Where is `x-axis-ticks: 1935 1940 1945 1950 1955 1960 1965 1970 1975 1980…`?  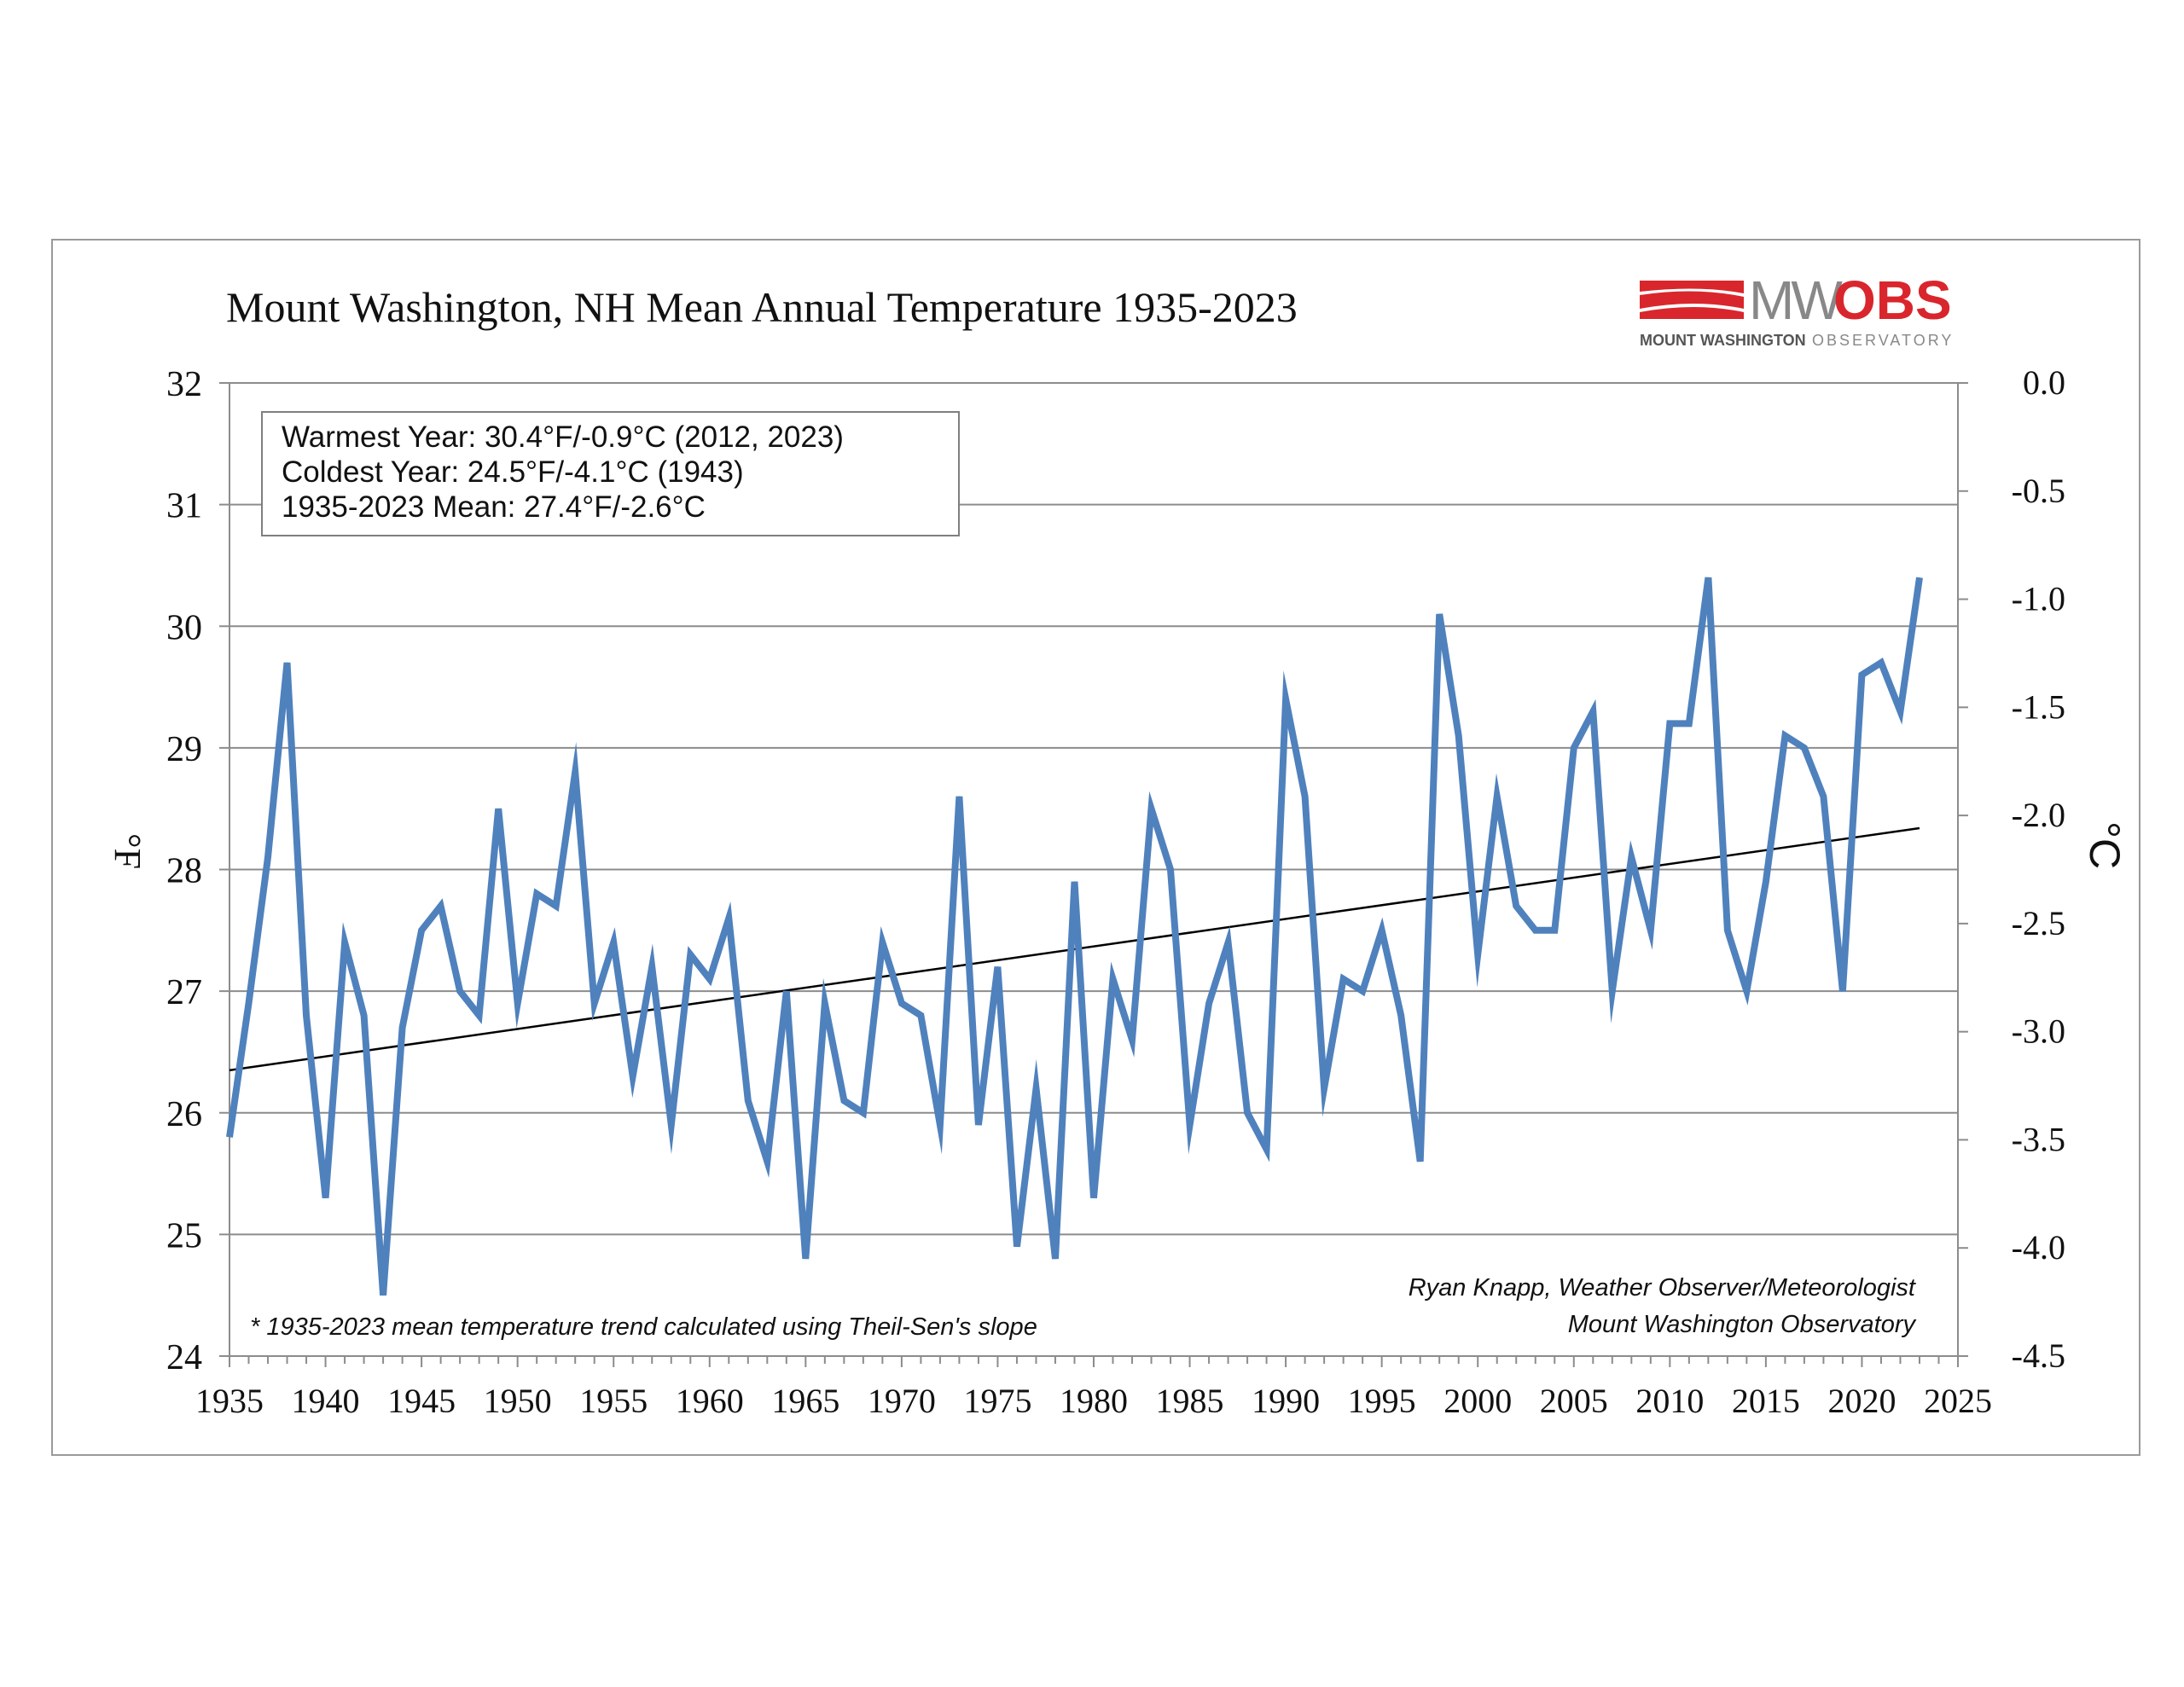 x-axis-ticks: 1935 1940 1945 1950 1955 1960 1965 1970 1975 1980… is located at coordinates (1094, 1388).